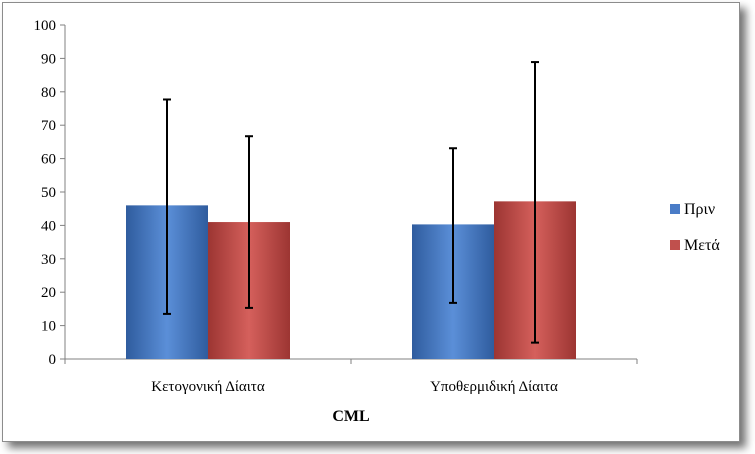  Describe the element at coordinates (48, 59) in the screenshot. I see `y-tick-label: 90` at that location.